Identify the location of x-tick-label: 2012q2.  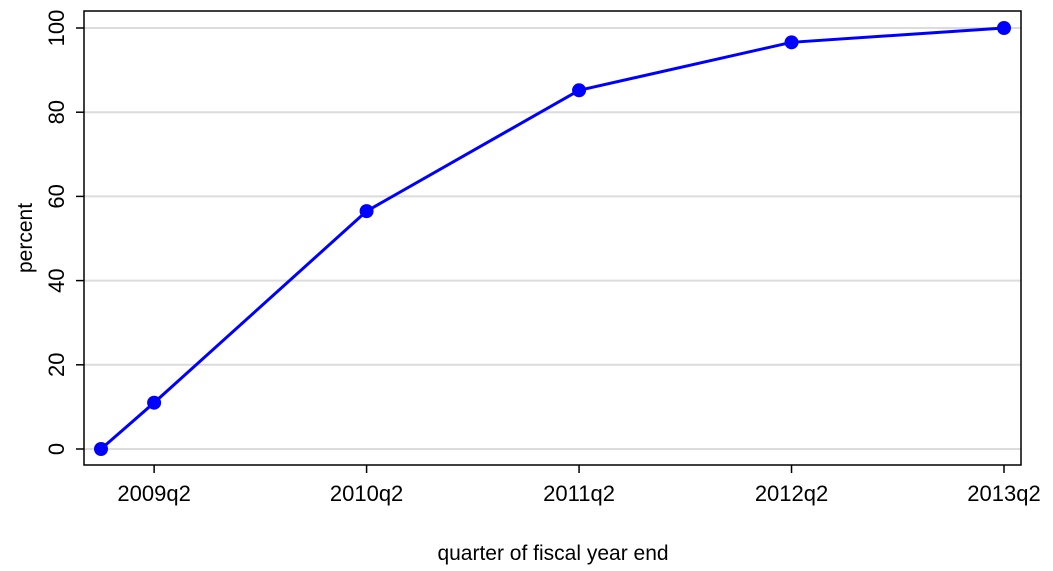
(791, 493).